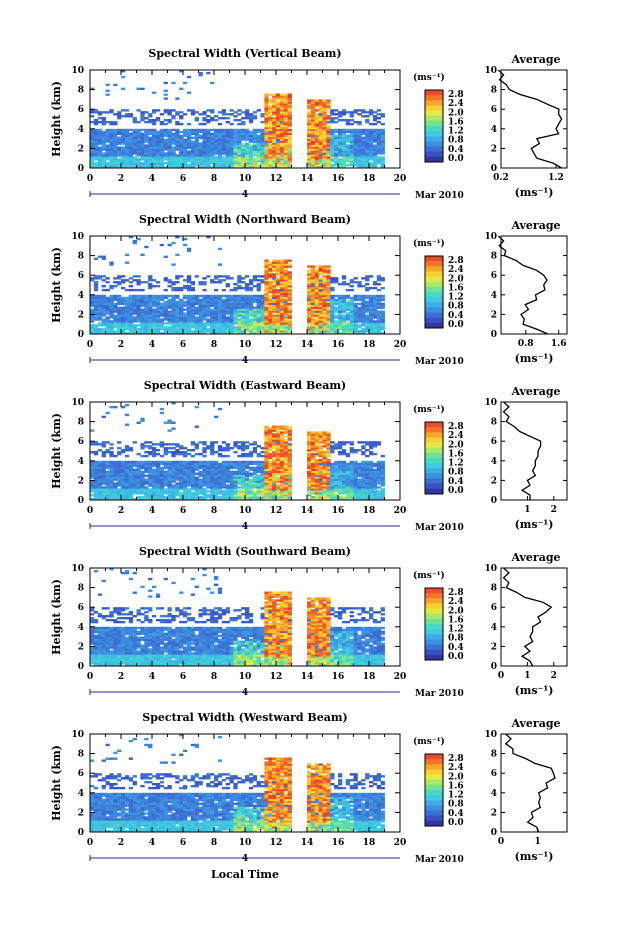  I want to click on average-x-label: (ms⁻¹), so click(534, 358).